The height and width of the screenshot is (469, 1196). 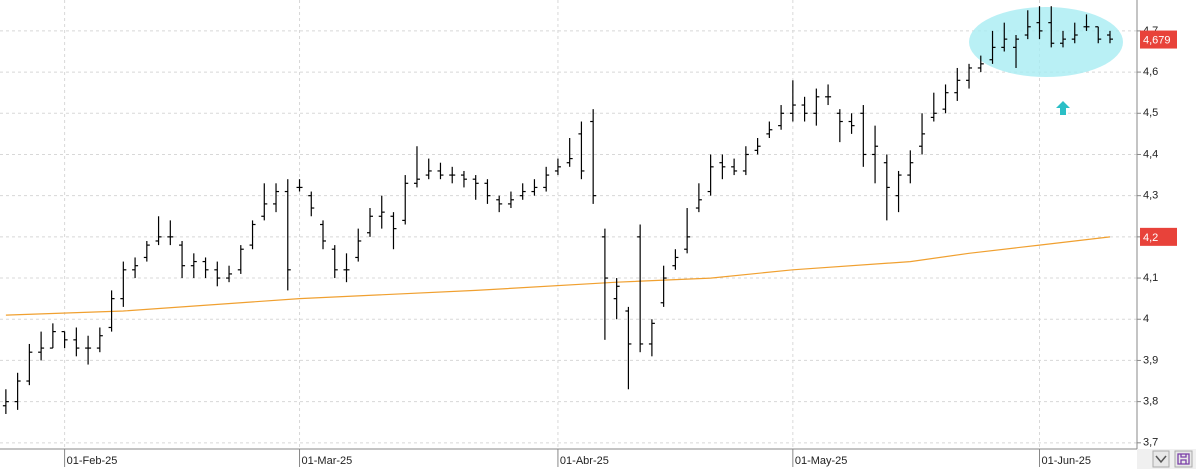 What do you see at coordinates (1150, 154) in the screenshot?
I see `y-tick-label: 4,4` at bounding box center [1150, 154].